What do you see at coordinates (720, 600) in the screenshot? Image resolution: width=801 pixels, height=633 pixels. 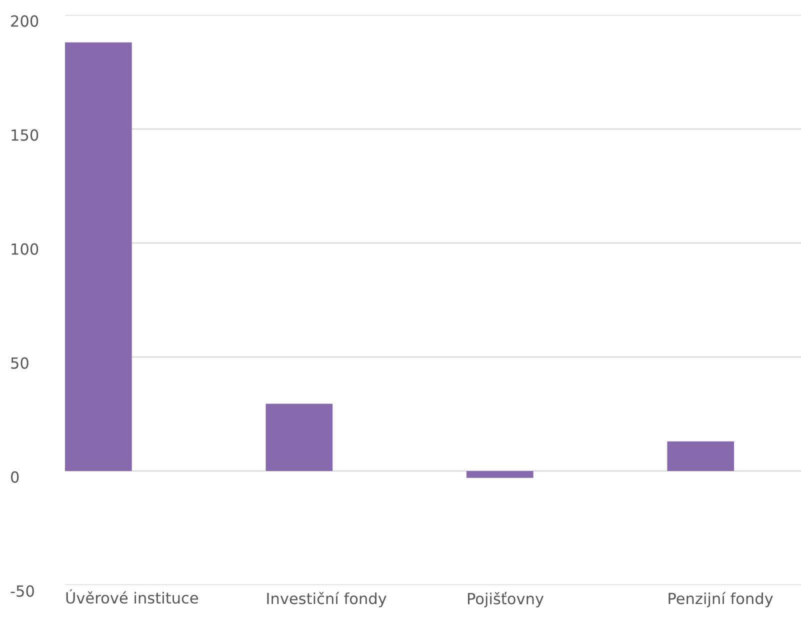 I see `x-tick-label: Penzijní fondy` at bounding box center [720, 600].